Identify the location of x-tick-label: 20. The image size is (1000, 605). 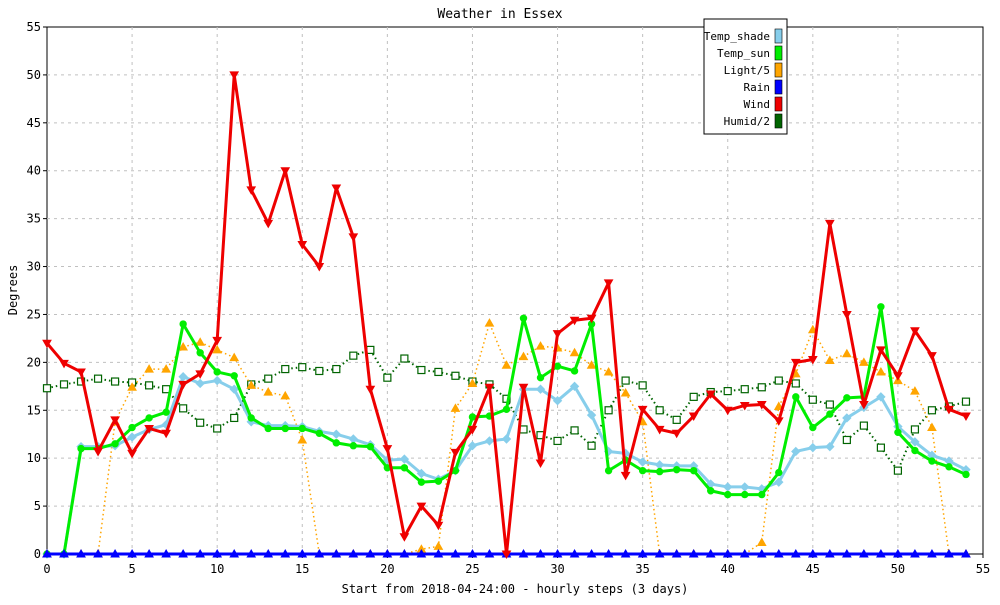
(387, 569).